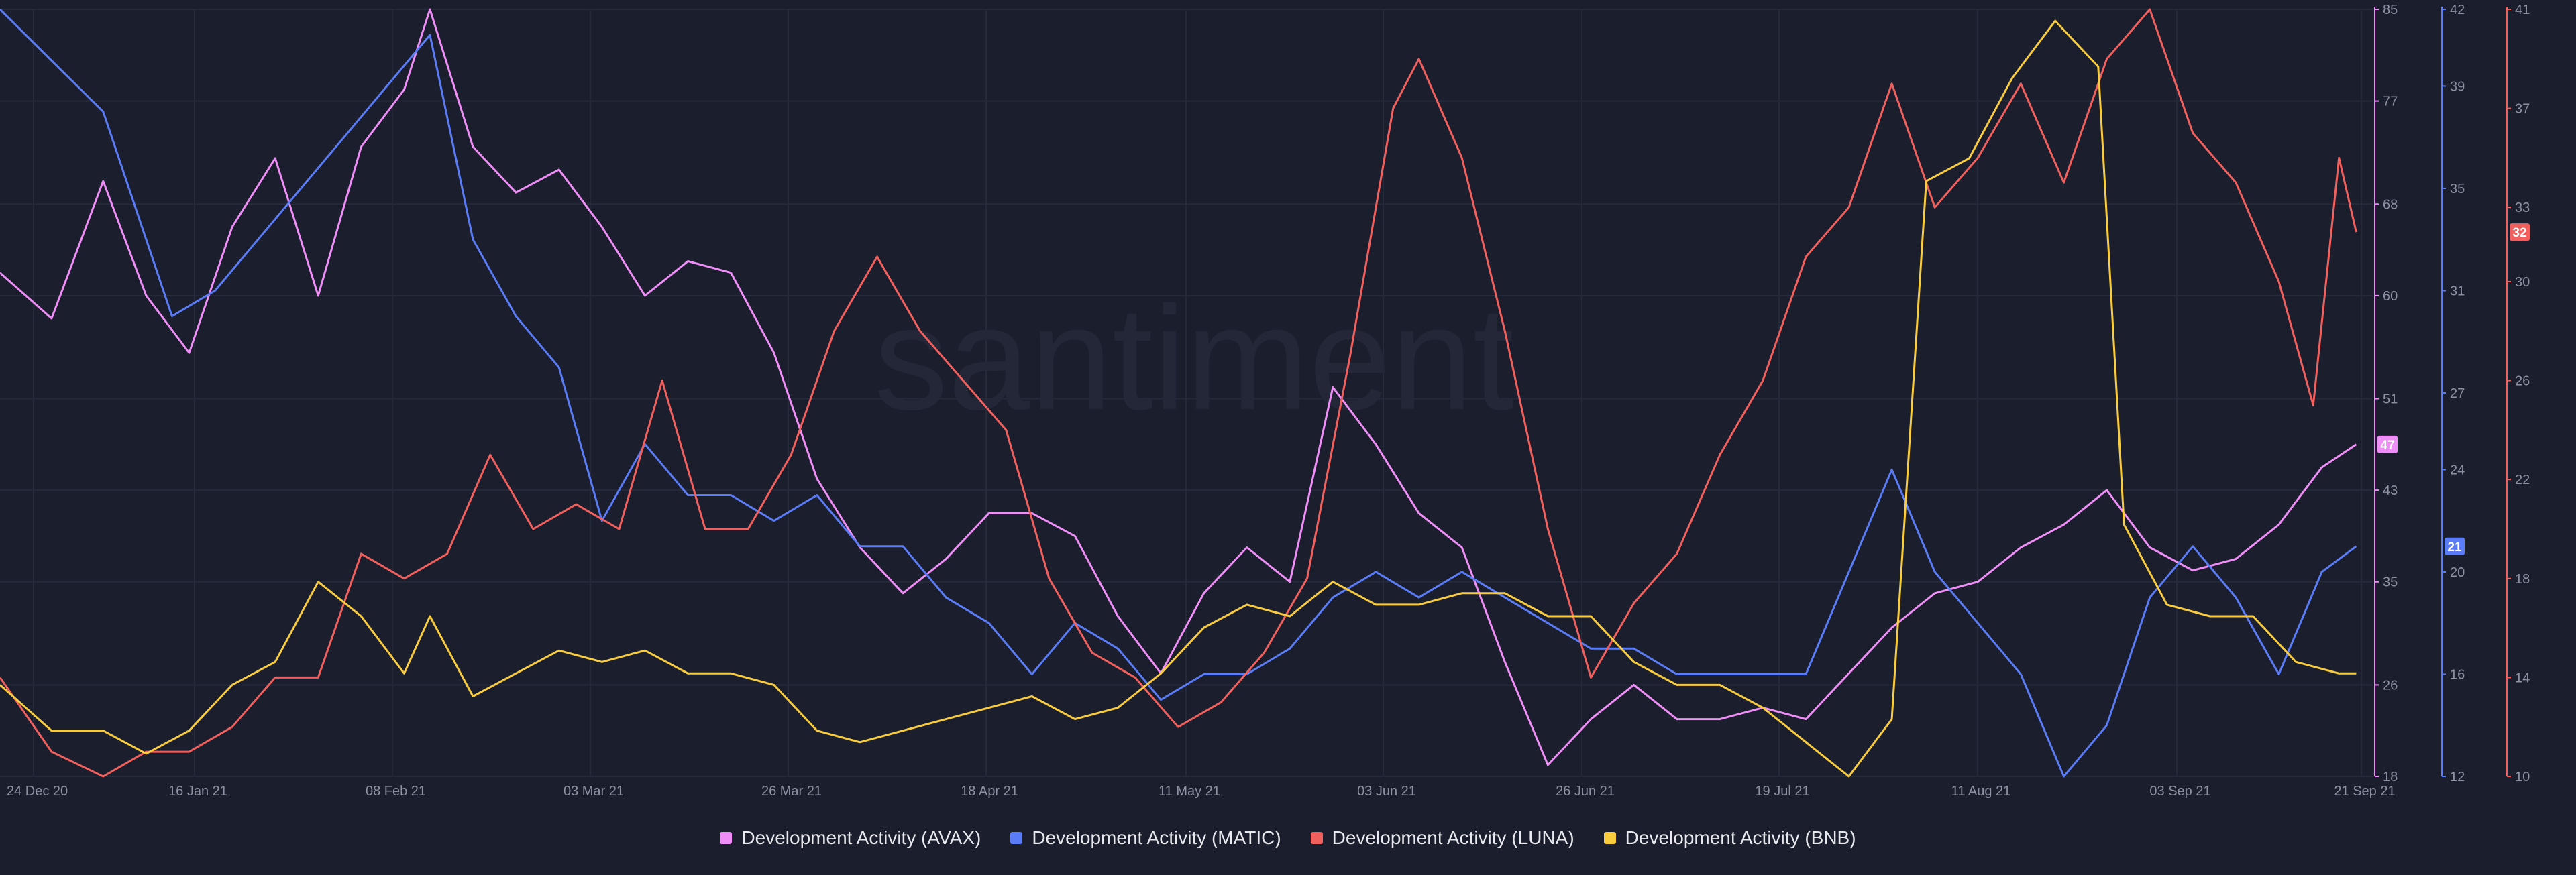 This screenshot has height=875, width=2576. Describe the element at coordinates (2457, 777) in the screenshot. I see `y-tick-label: 12` at that location.